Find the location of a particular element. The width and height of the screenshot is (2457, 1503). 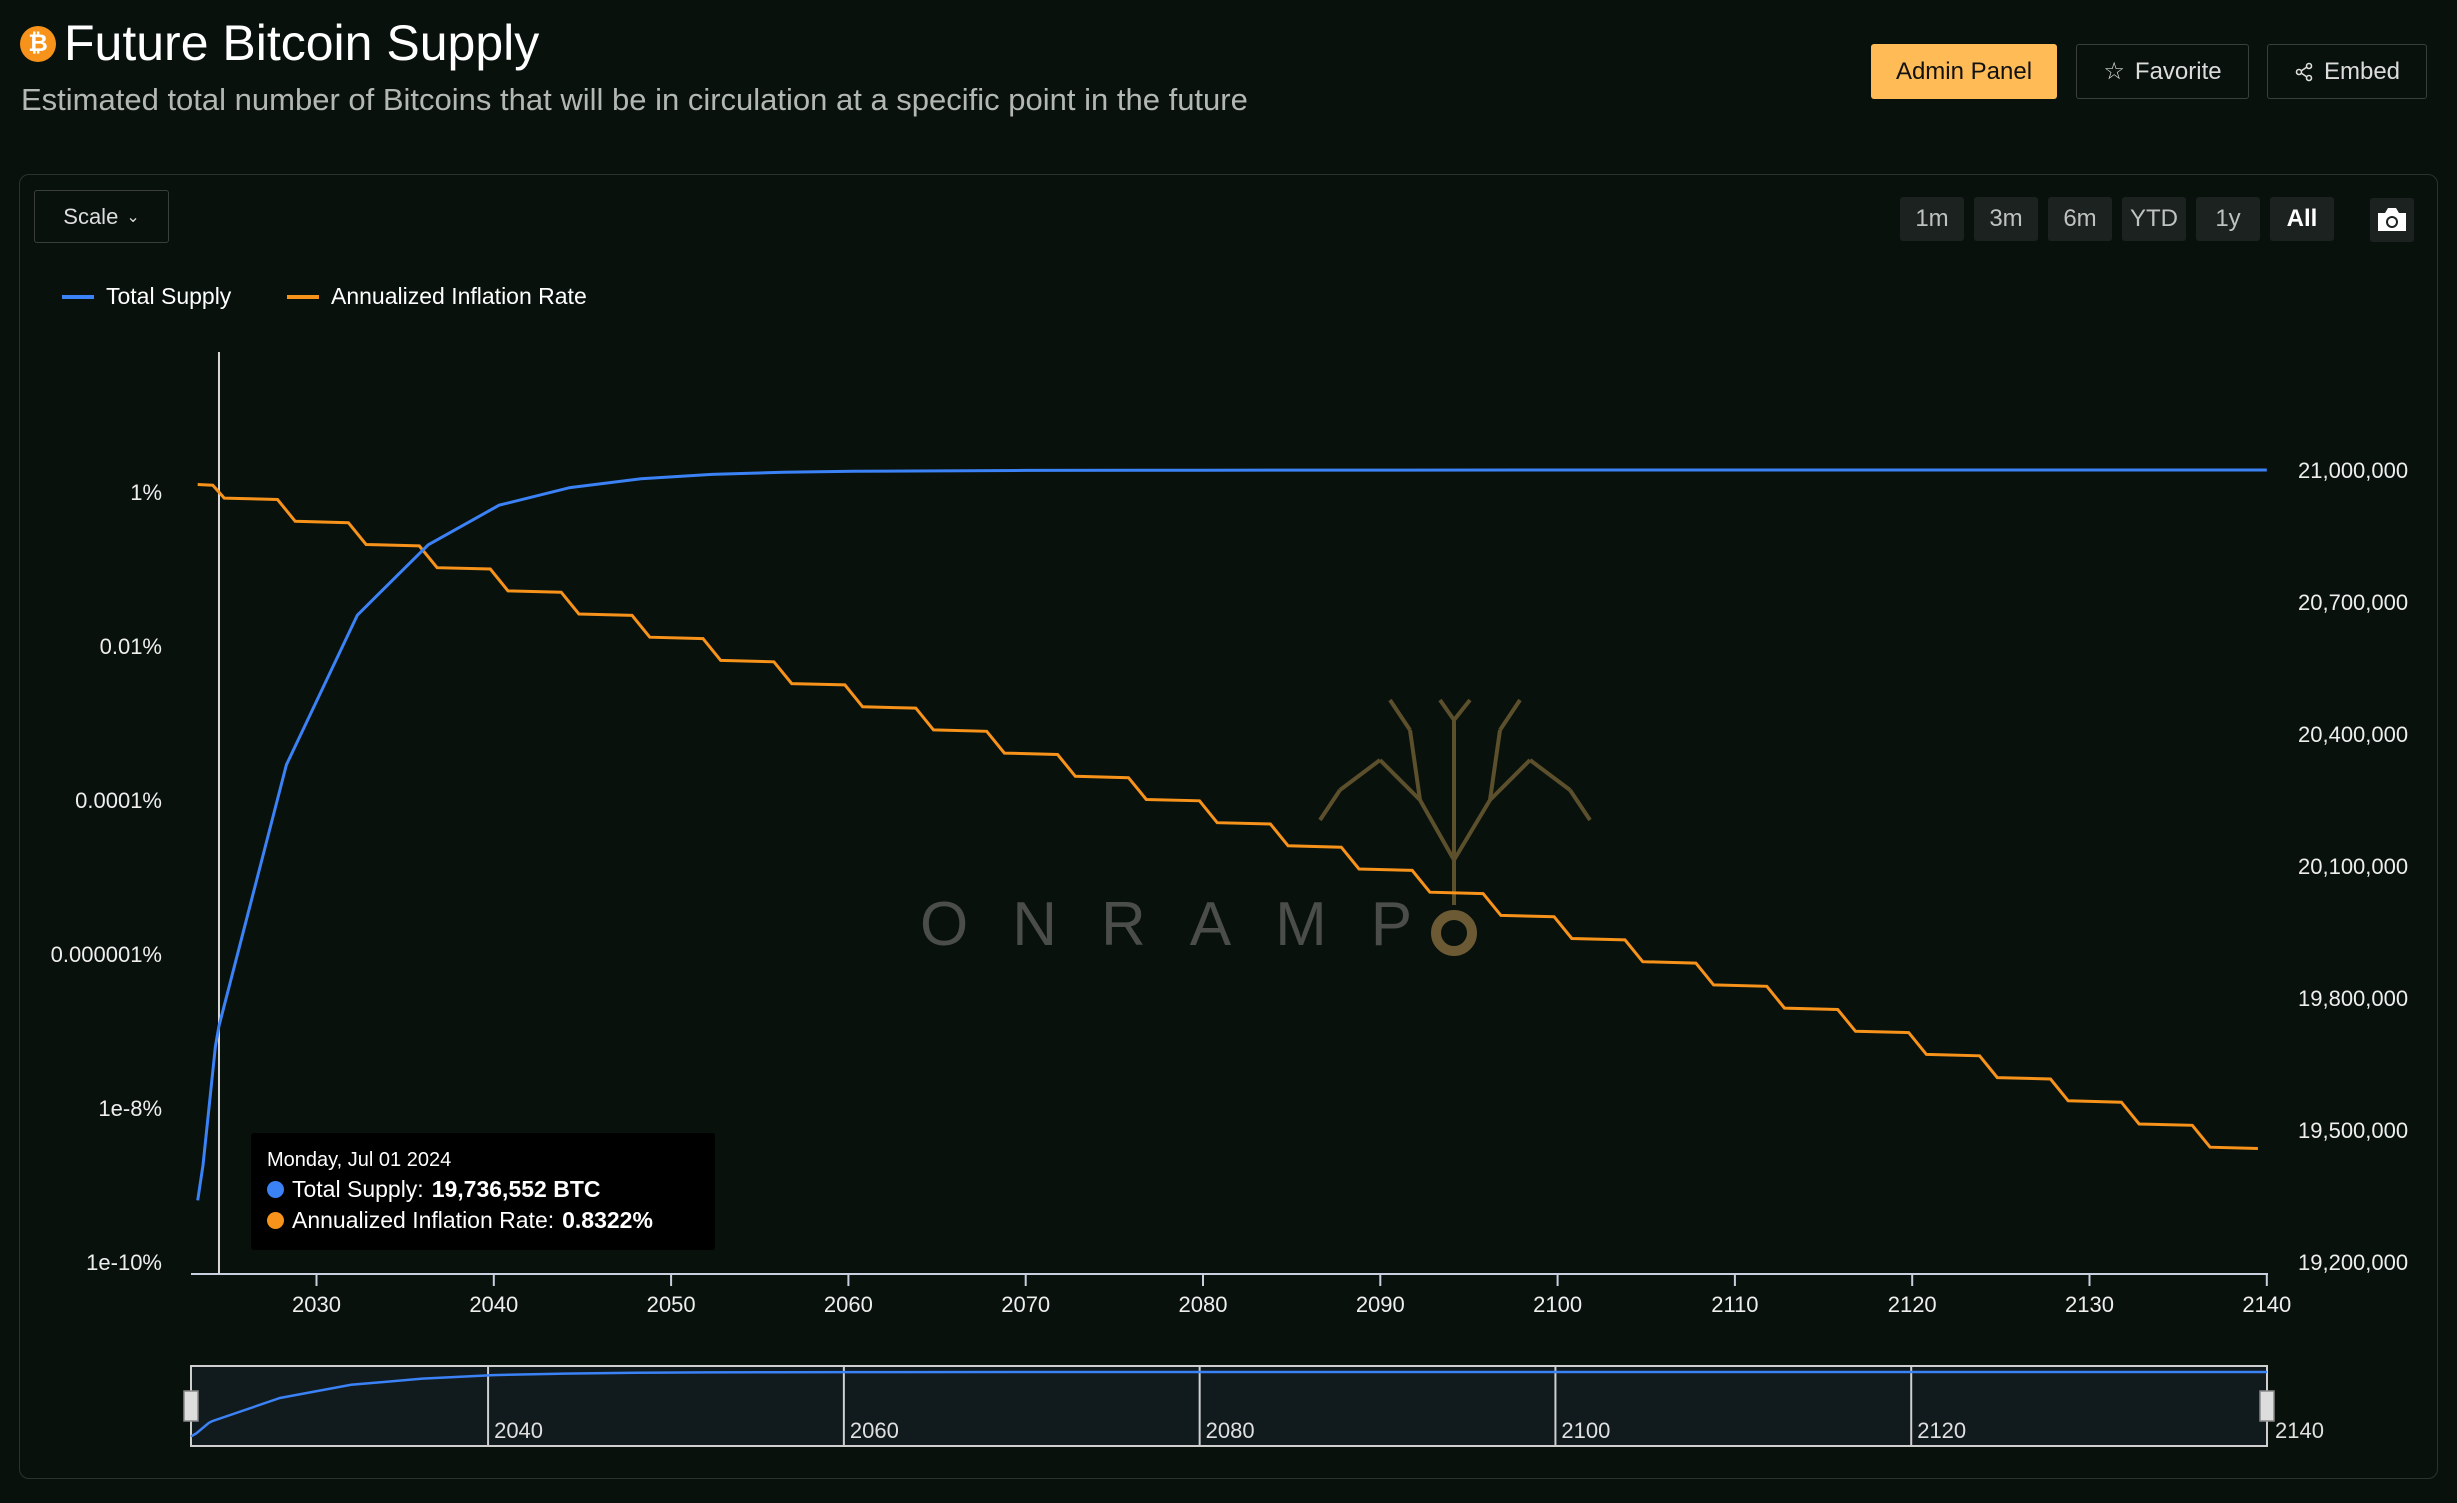

admin-panel-label: Admin Panel is located at coordinates (1964, 71).